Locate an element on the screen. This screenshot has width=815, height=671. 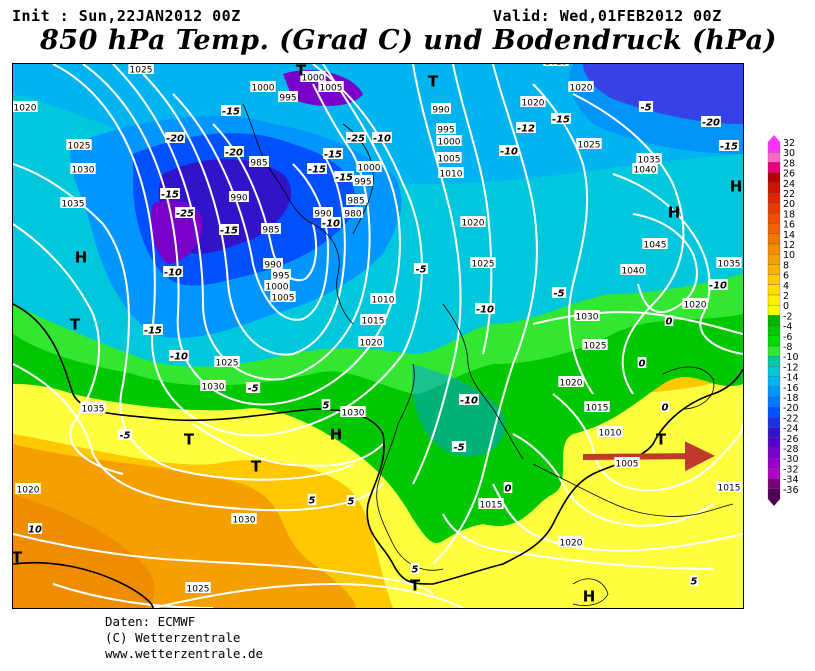
legend-top-cap is located at coordinates (774, 138).